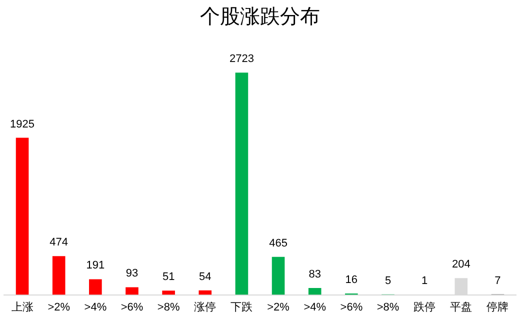 The image size is (520, 322). Describe the element at coordinates (260, 16) in the screenshot. I see `chart-title: 个股涨跌分布` at that location.